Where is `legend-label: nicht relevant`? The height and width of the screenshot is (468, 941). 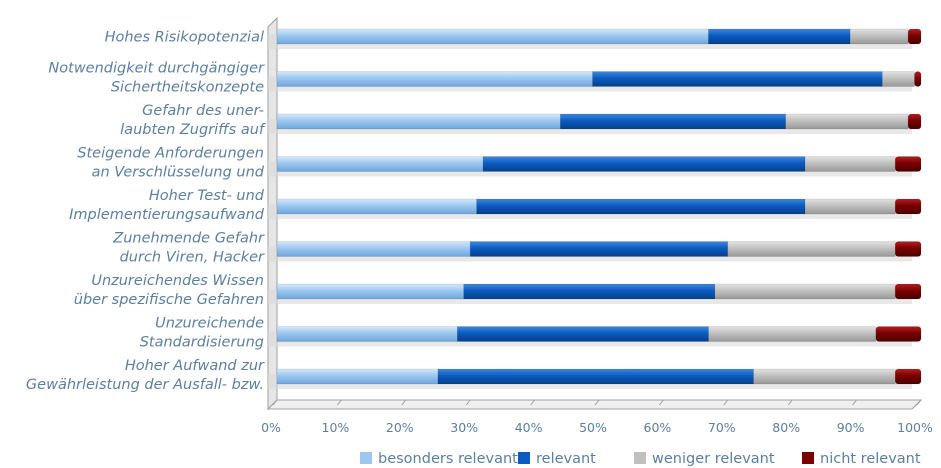
legend-label: nicht relevant is located at coordinates (870, 459).